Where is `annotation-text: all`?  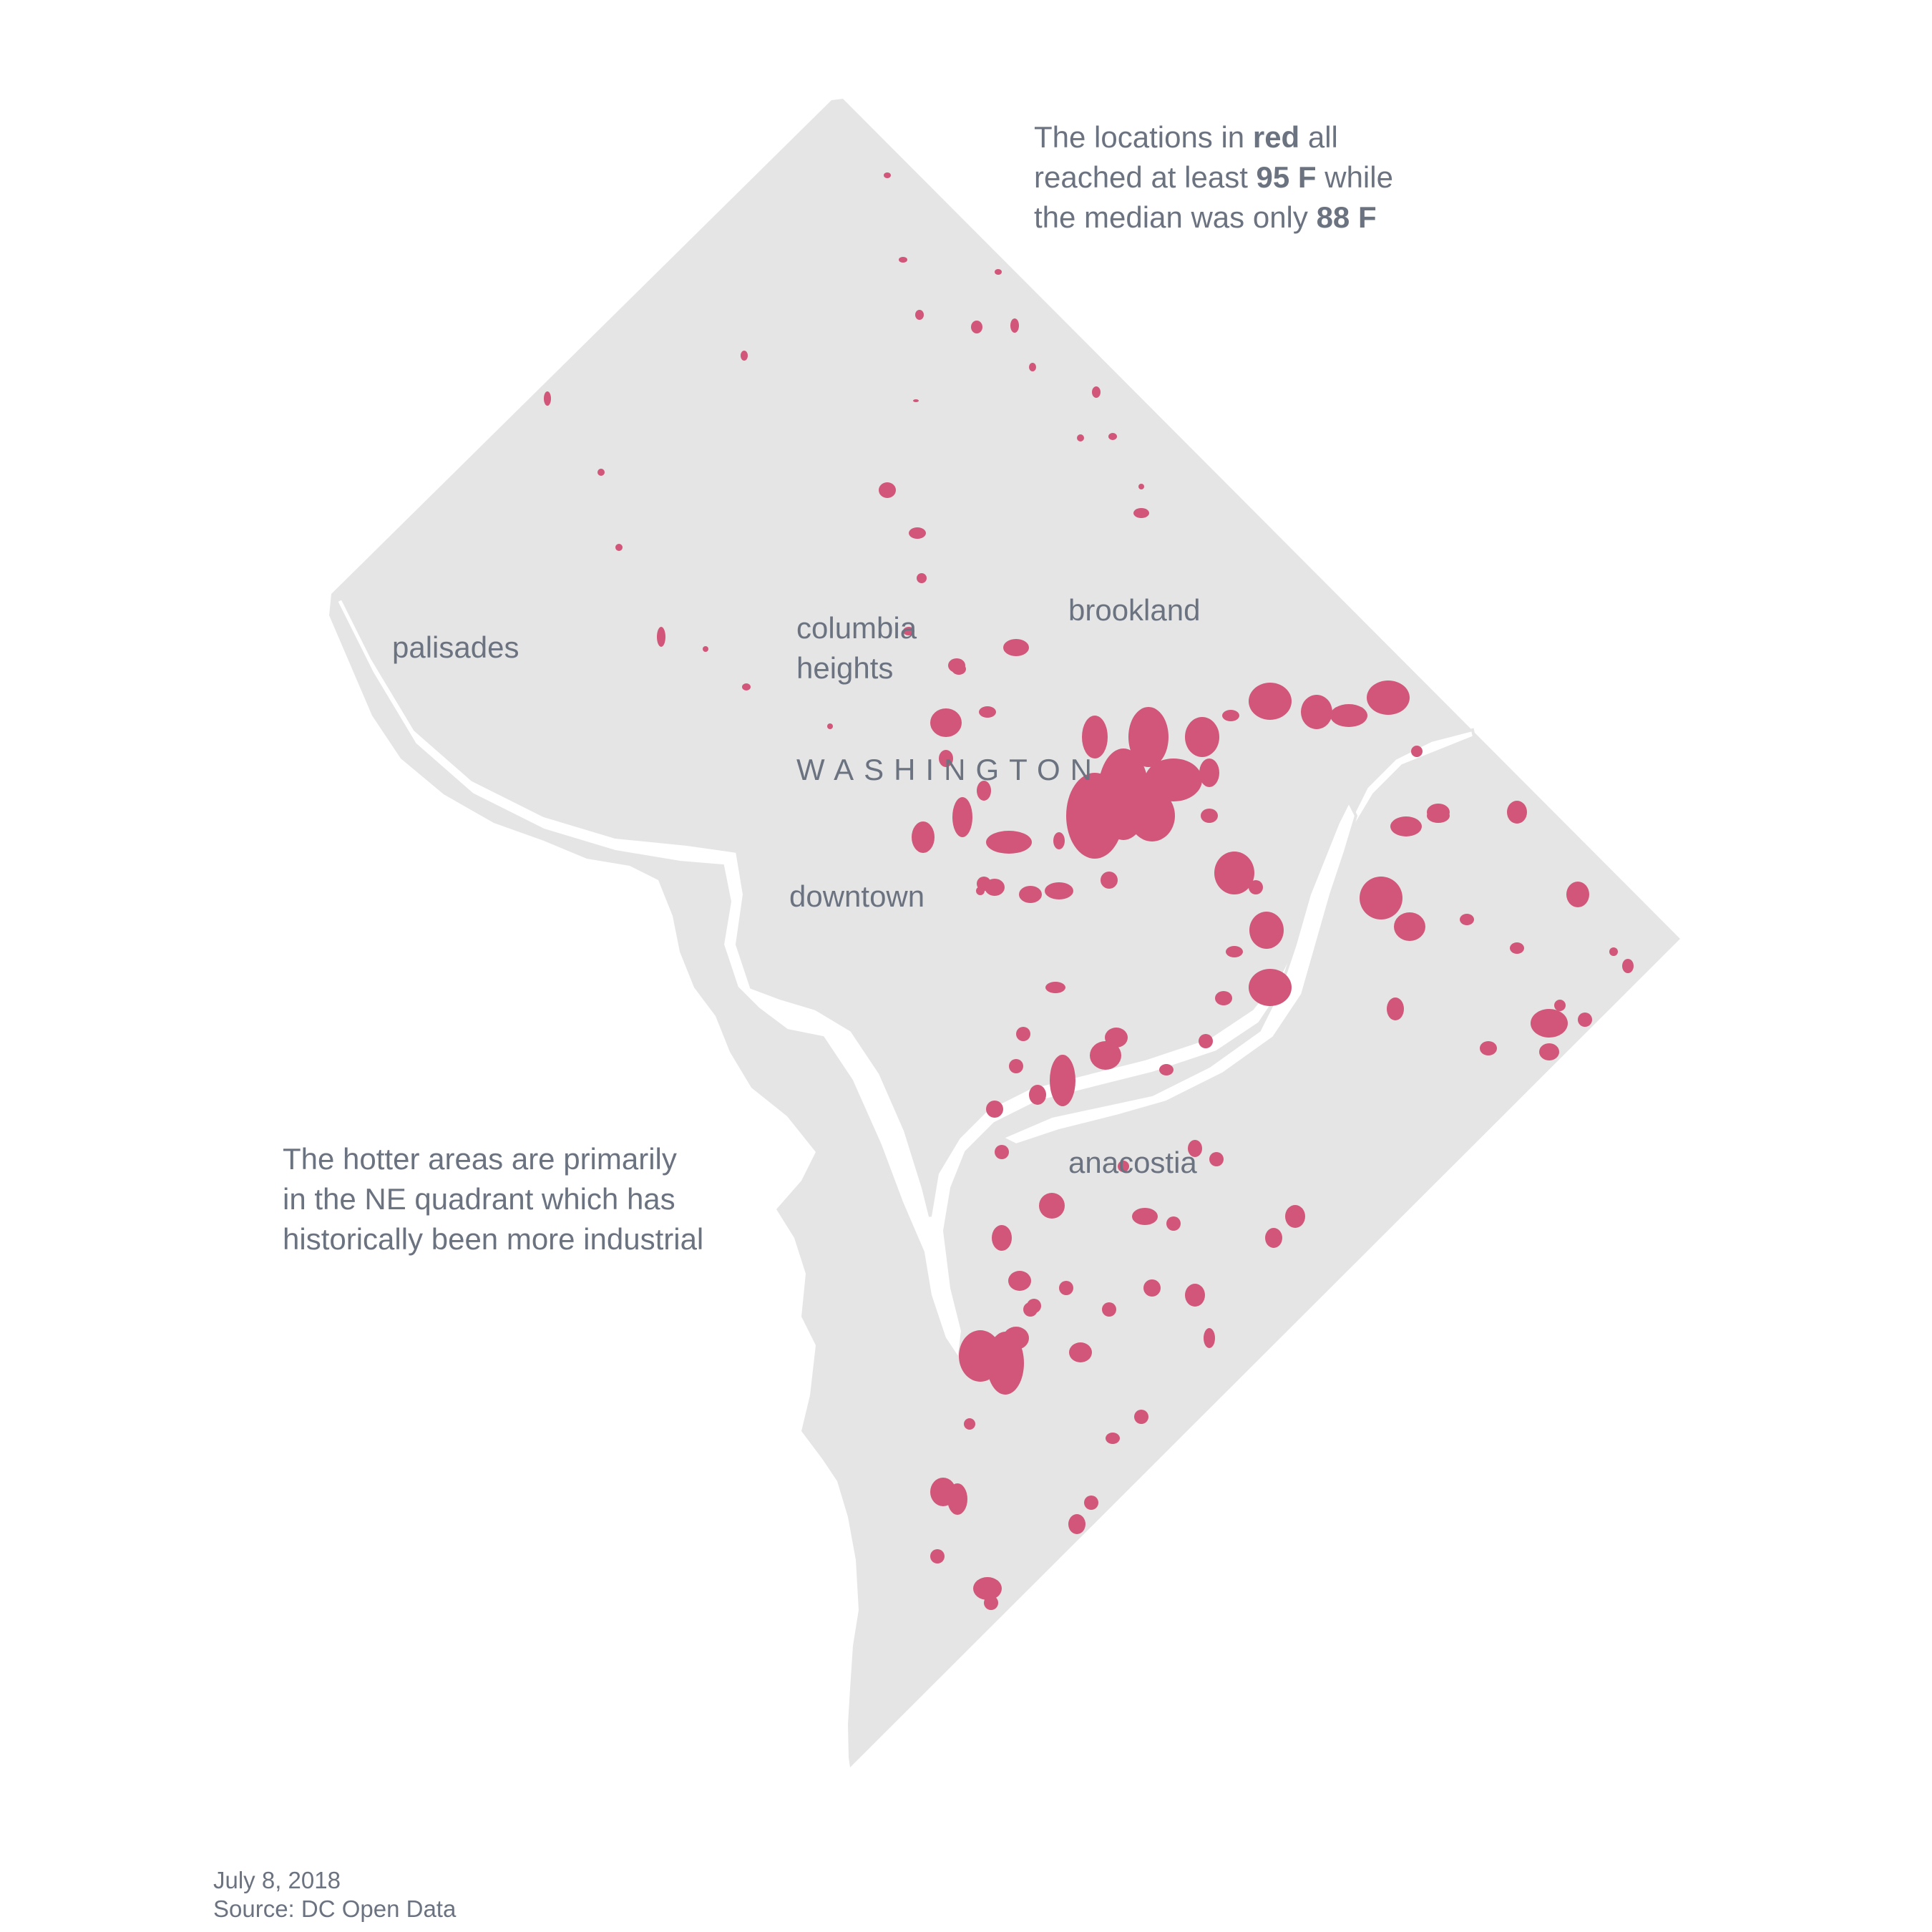 annotation-text: all is located at coordinates (1318, 137).